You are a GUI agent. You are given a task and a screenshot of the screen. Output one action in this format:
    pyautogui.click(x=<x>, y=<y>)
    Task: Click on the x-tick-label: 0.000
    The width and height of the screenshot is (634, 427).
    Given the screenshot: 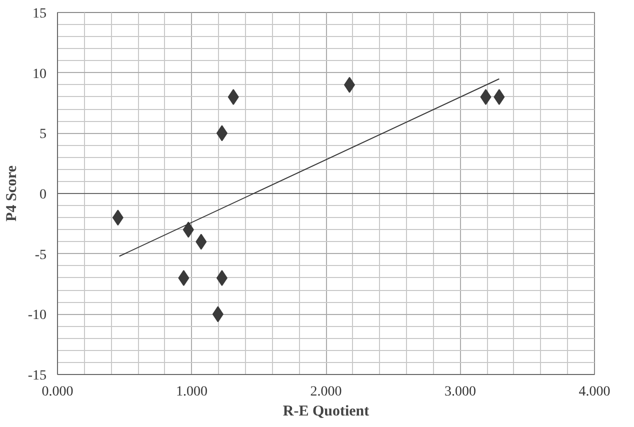 What is the action you would take?
    pyautogui.click(x=58, y=392)
    